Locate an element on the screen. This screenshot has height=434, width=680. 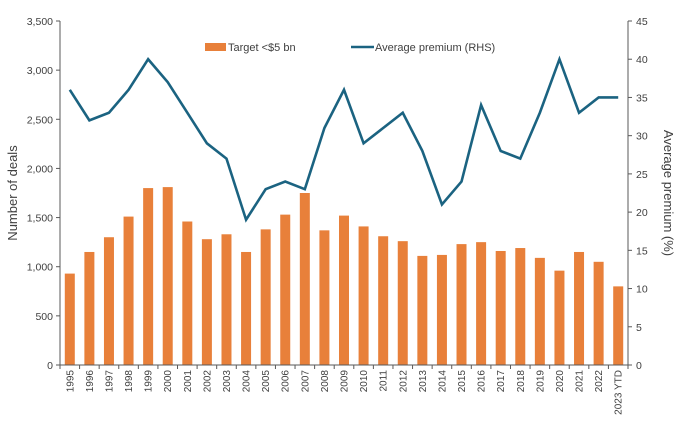
y2-tick-label: 5 is located at coordinates (639, 328).